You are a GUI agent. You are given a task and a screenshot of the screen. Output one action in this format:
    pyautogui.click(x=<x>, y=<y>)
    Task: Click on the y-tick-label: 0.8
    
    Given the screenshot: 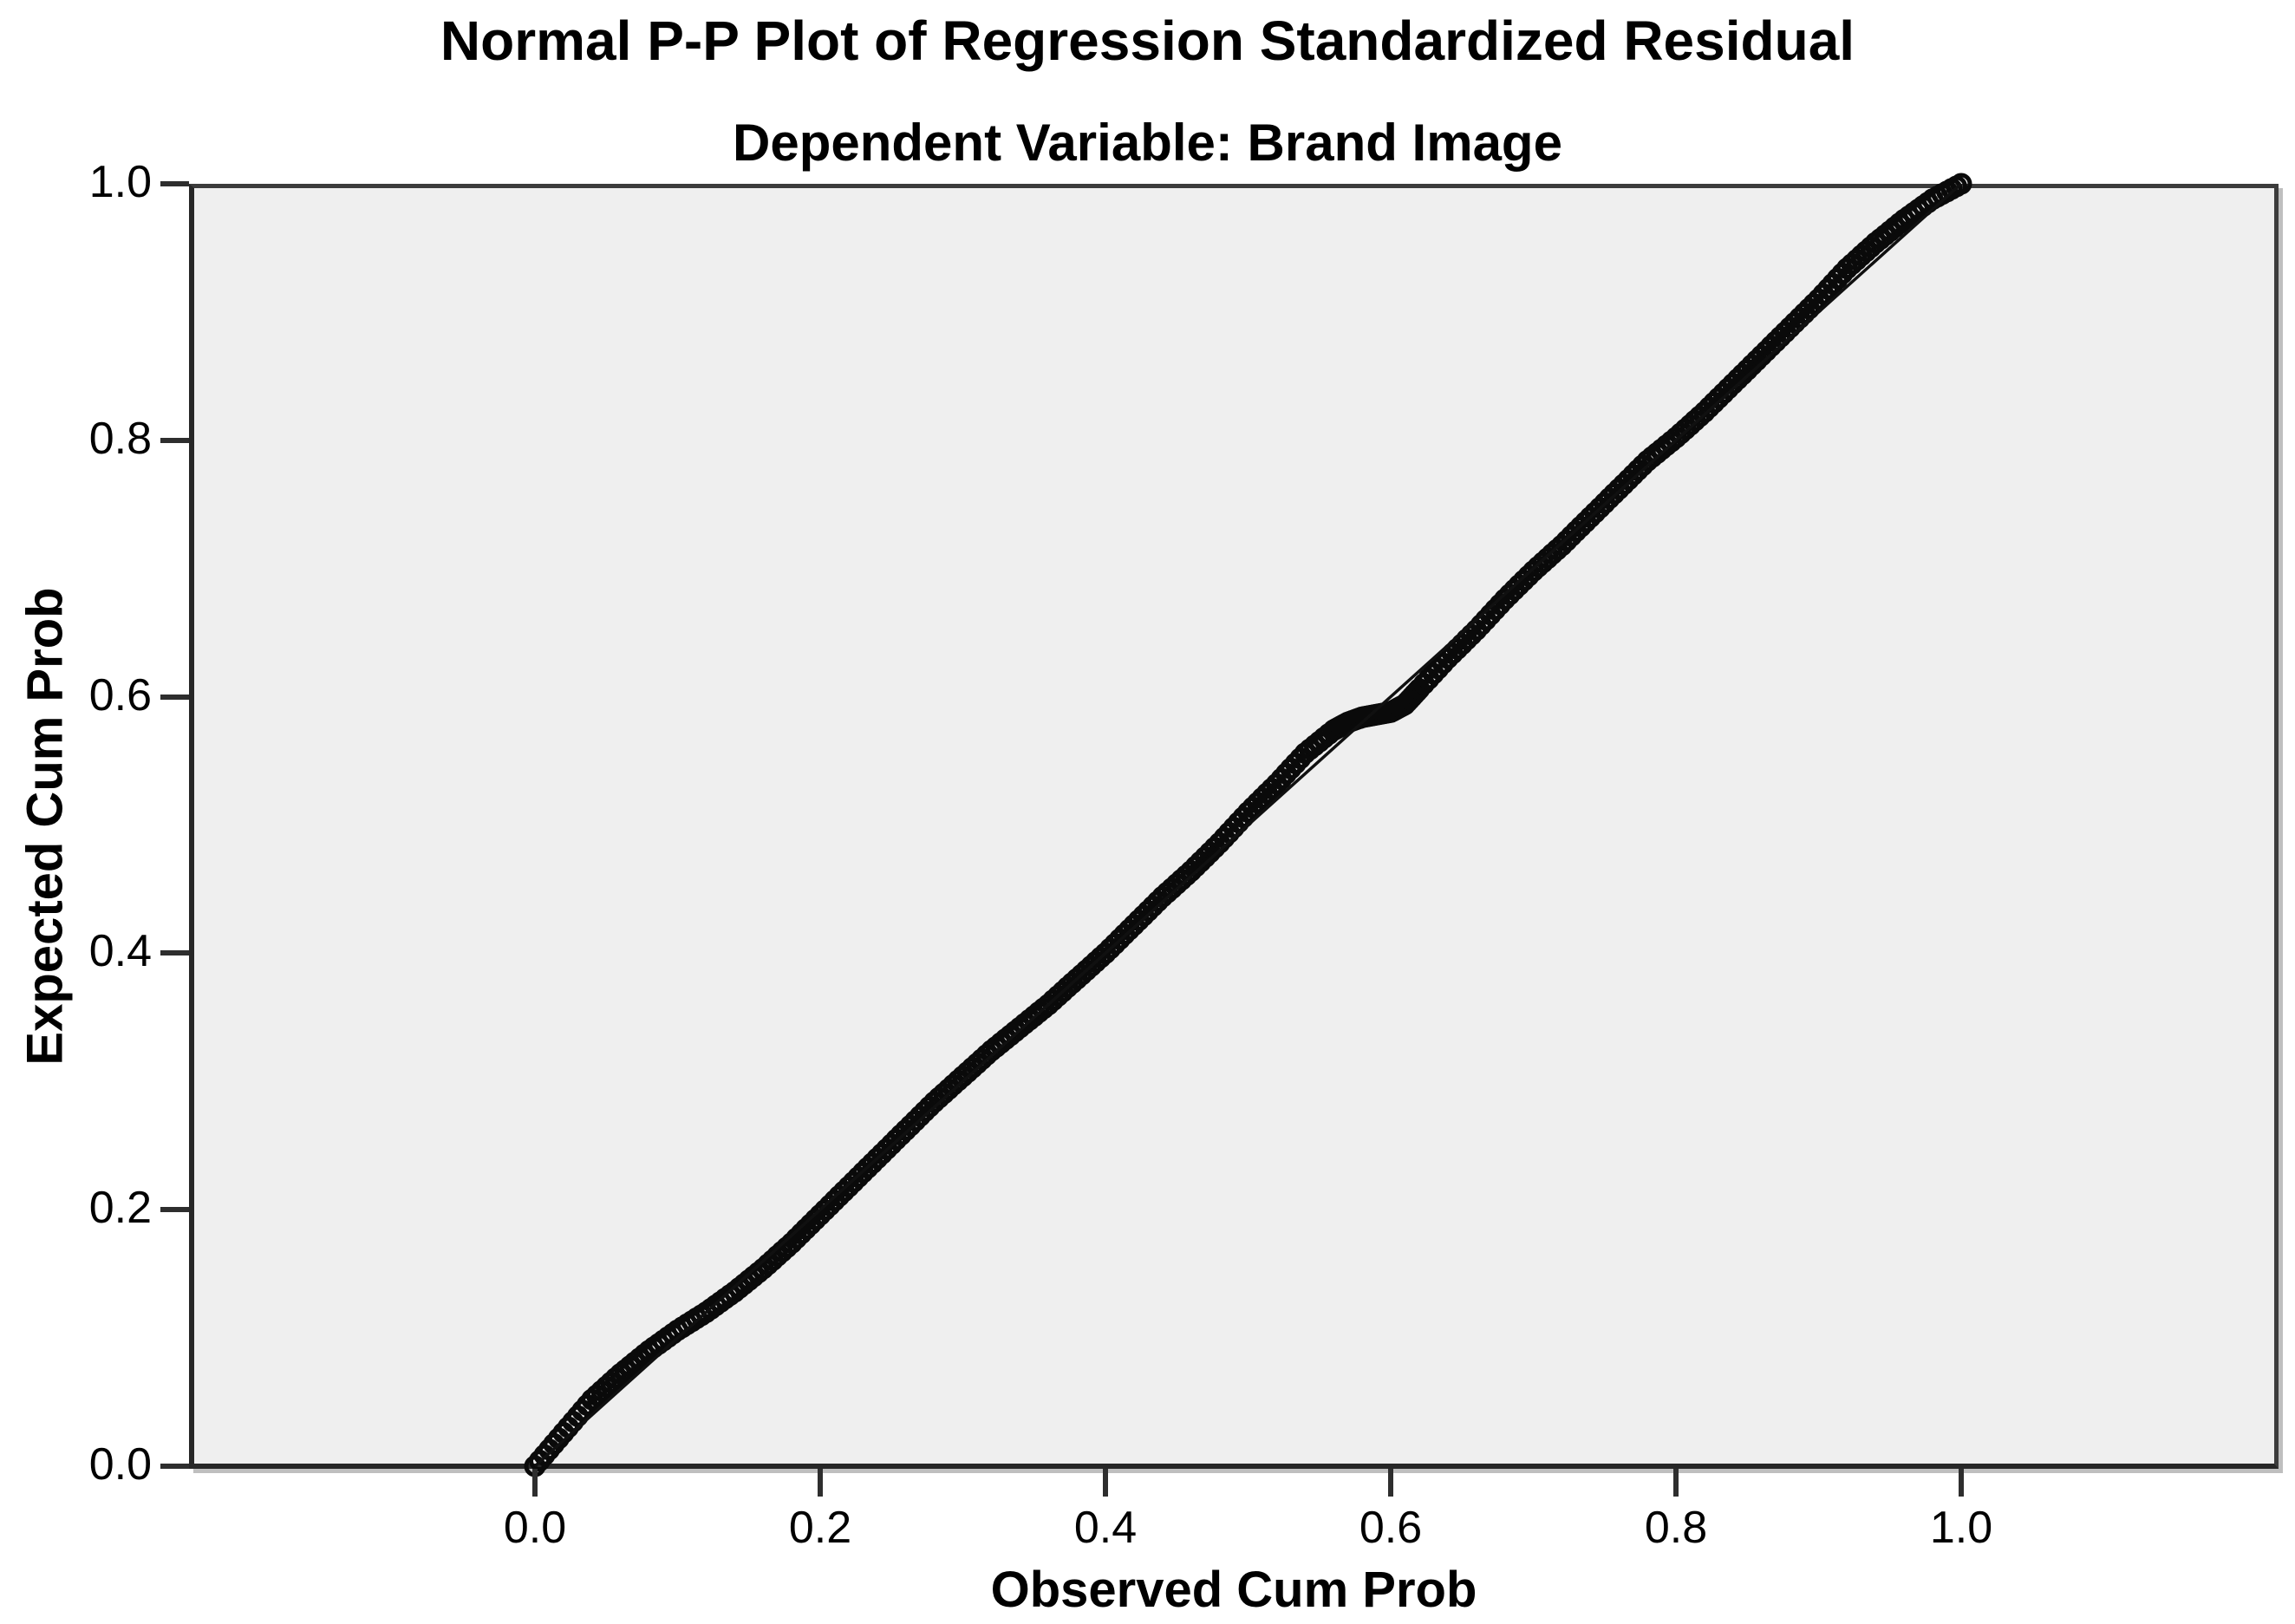 What is the action you would take?
    pyautogui.click(x=120, y=438)
    